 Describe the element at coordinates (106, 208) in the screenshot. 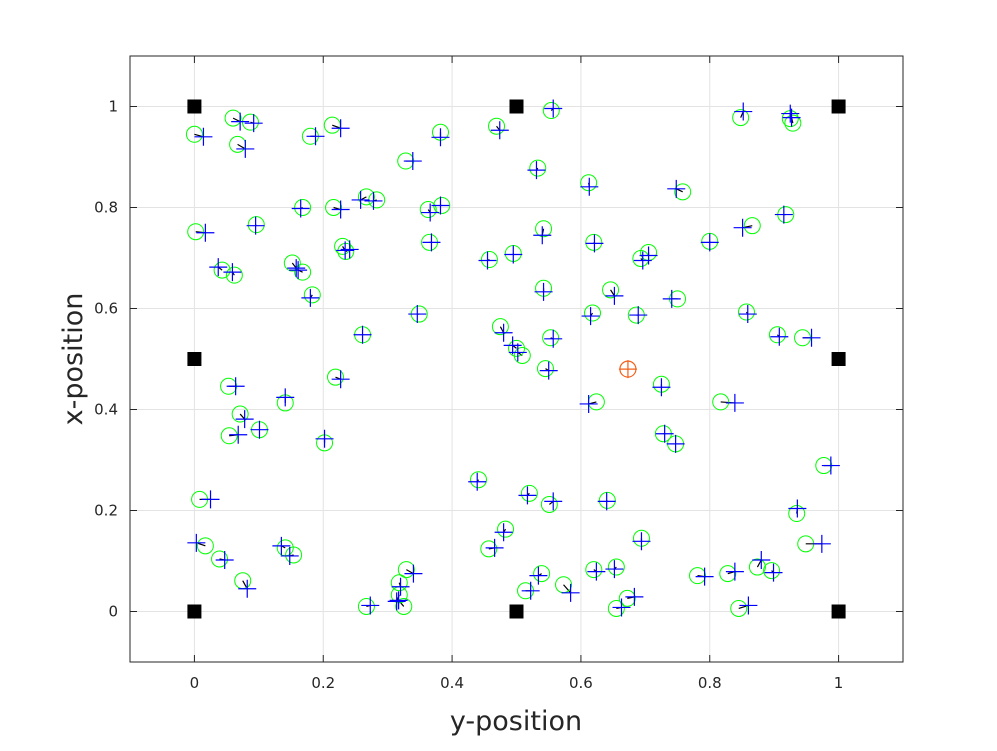

I see `y-tick-label: 0.8` at that location.